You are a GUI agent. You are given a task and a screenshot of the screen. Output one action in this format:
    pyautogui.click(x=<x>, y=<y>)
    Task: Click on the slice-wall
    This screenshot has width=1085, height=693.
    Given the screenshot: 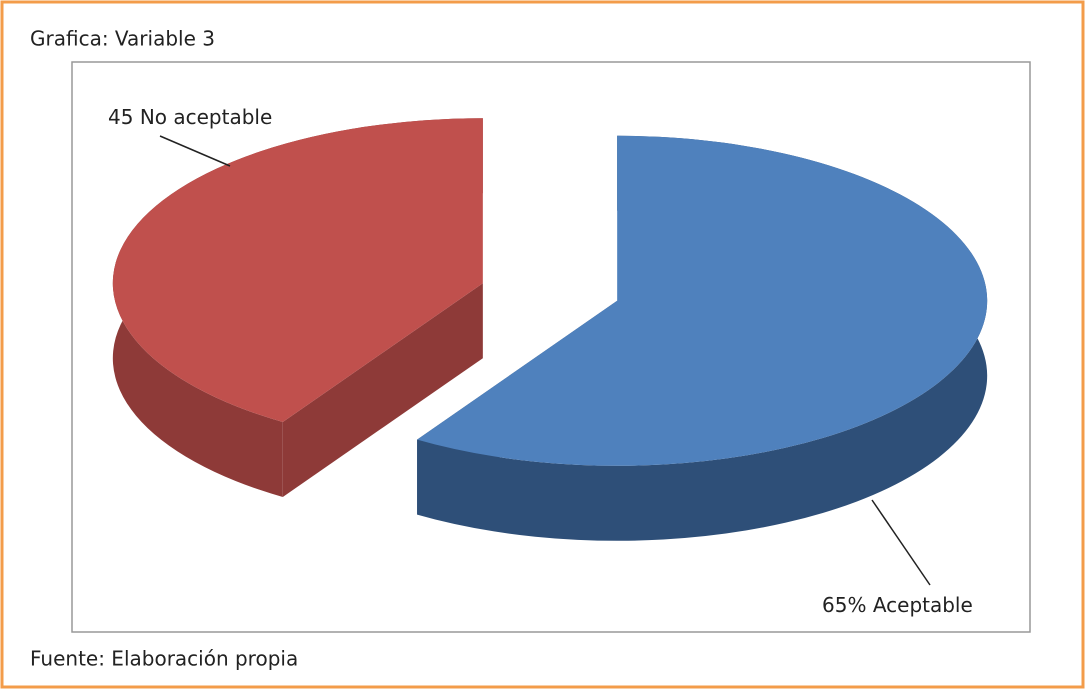 What is the action you would take?
    pyautogui.click(x=382, y=390)
    